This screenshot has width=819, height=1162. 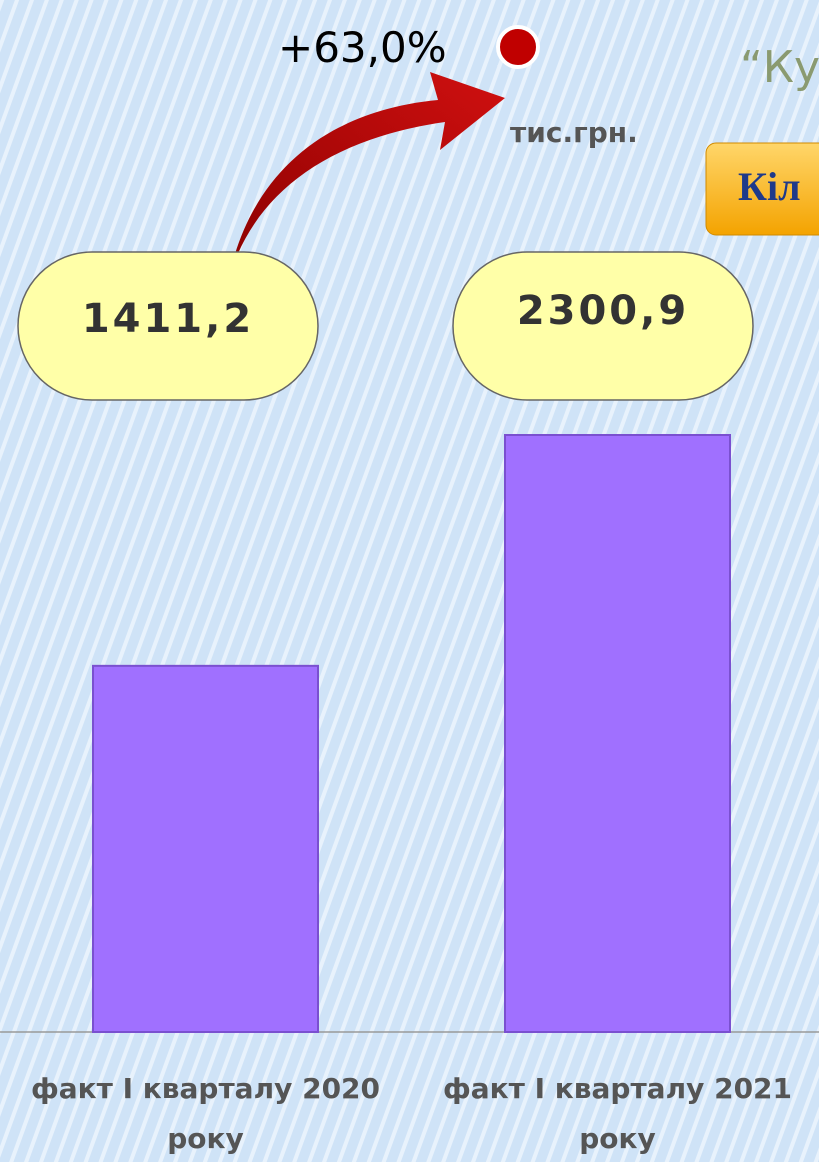 I want to click on dot, so click(x=518, y=47).